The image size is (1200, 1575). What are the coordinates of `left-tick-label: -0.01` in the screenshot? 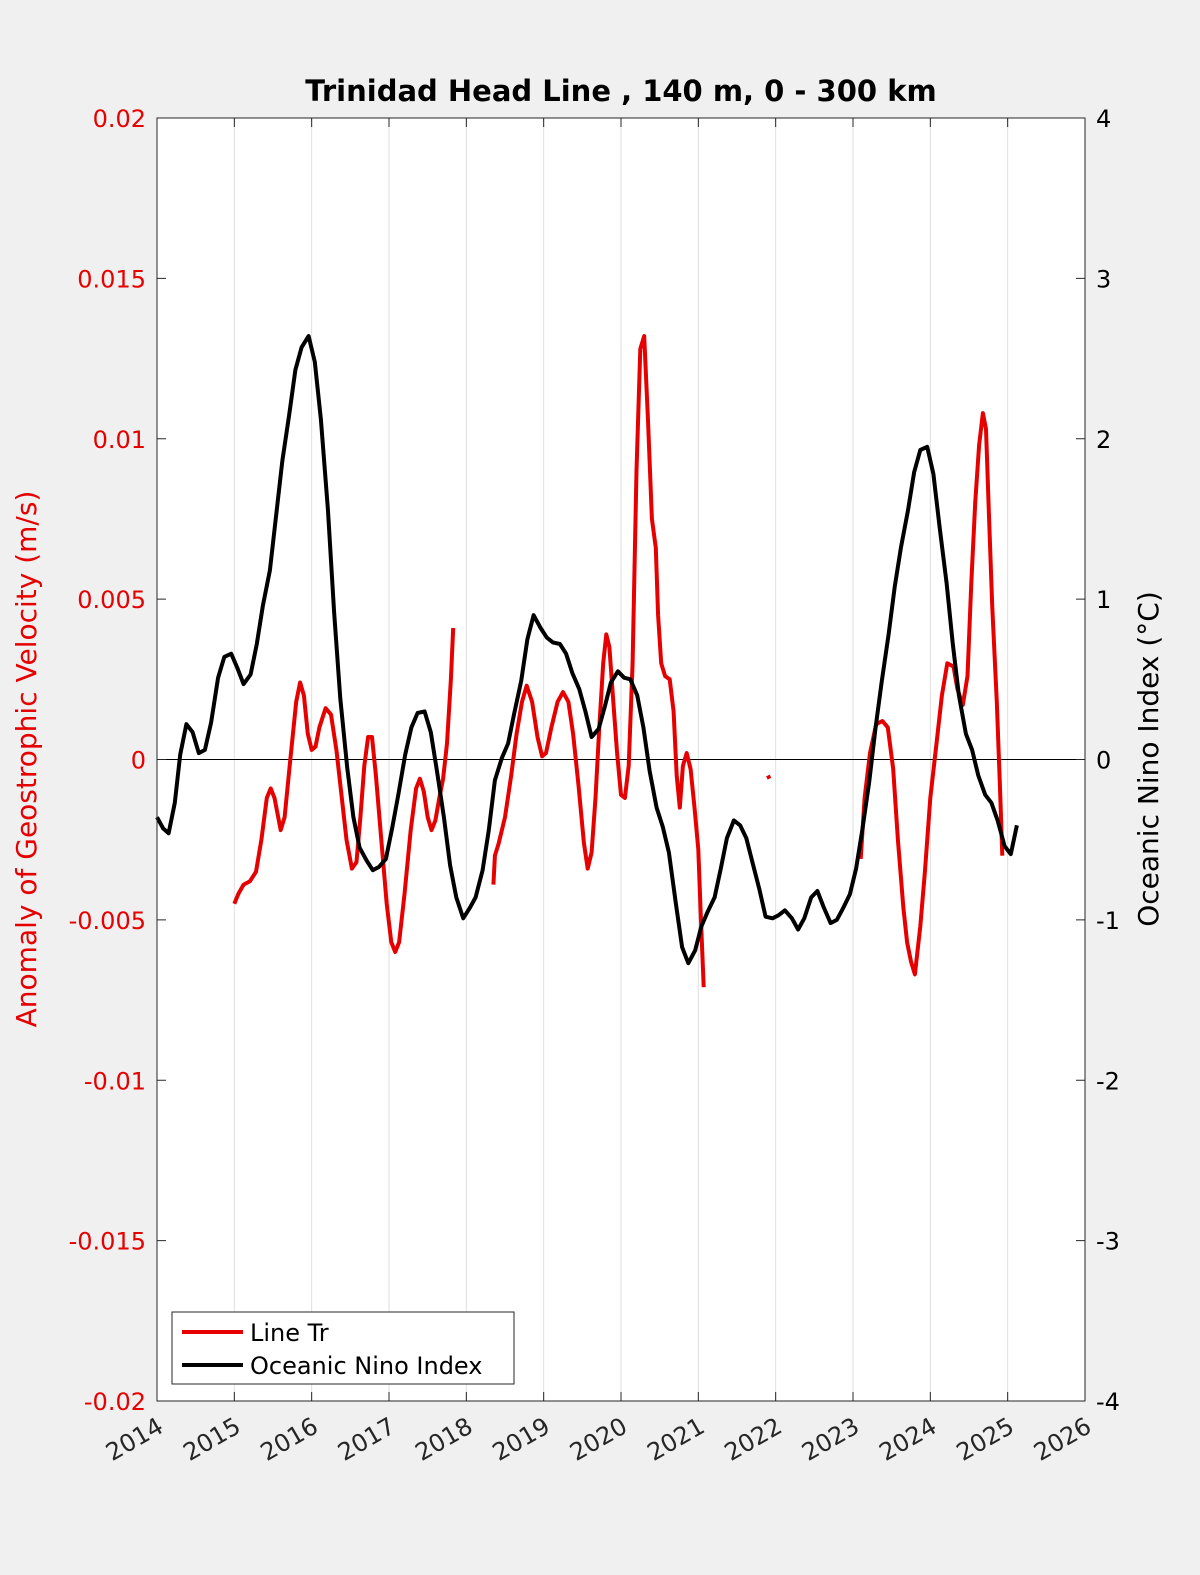 It's located at (115, 1081).